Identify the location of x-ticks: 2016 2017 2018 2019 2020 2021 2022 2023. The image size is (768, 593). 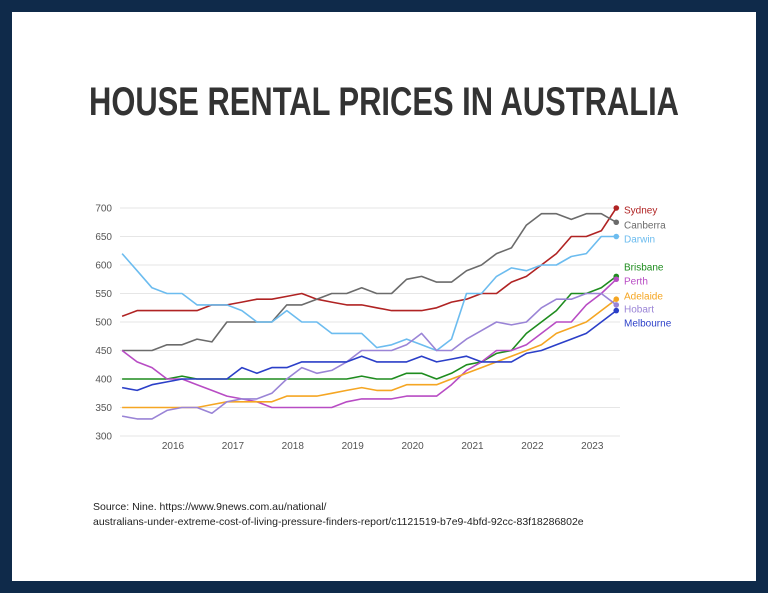
(383, 446).